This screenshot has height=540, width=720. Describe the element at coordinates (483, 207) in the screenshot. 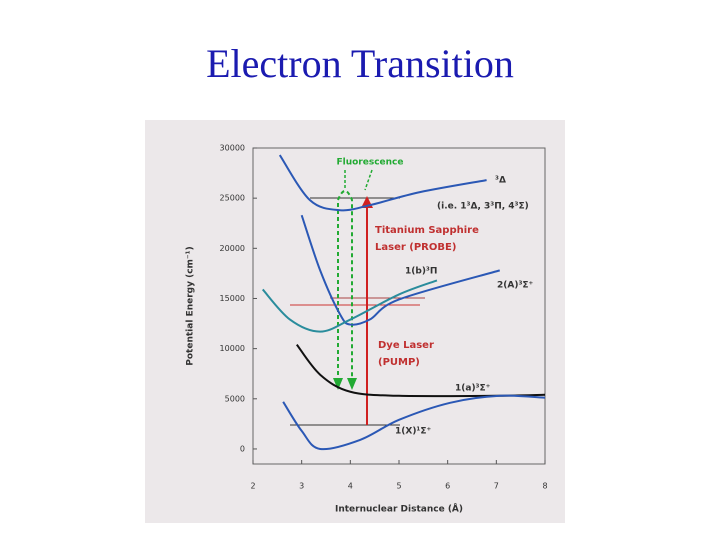

I see `annotation: (i.e. 1³Δ, 3³Π, 4³Σ)` at that location.